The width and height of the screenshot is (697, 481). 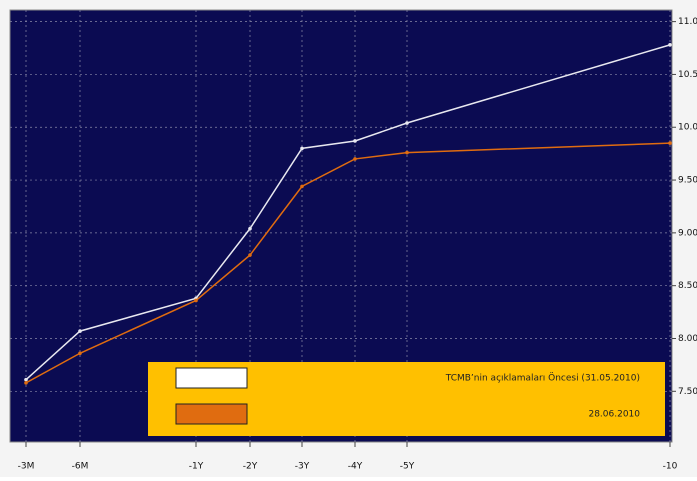 I want to click on x-tick-label: -3M, so click(x=26, y=467).